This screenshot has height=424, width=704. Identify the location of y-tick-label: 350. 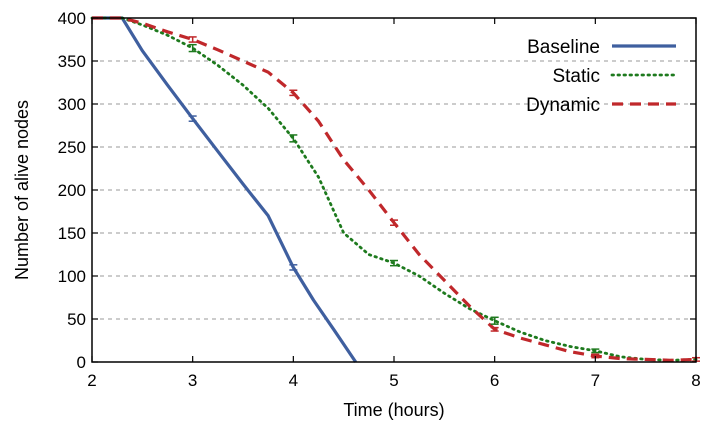
(72, 61).